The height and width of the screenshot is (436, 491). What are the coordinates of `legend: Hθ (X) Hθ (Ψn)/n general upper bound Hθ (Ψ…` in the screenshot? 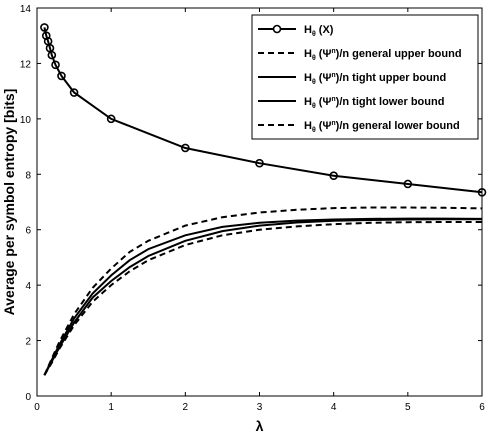 It's located at (365, 77).